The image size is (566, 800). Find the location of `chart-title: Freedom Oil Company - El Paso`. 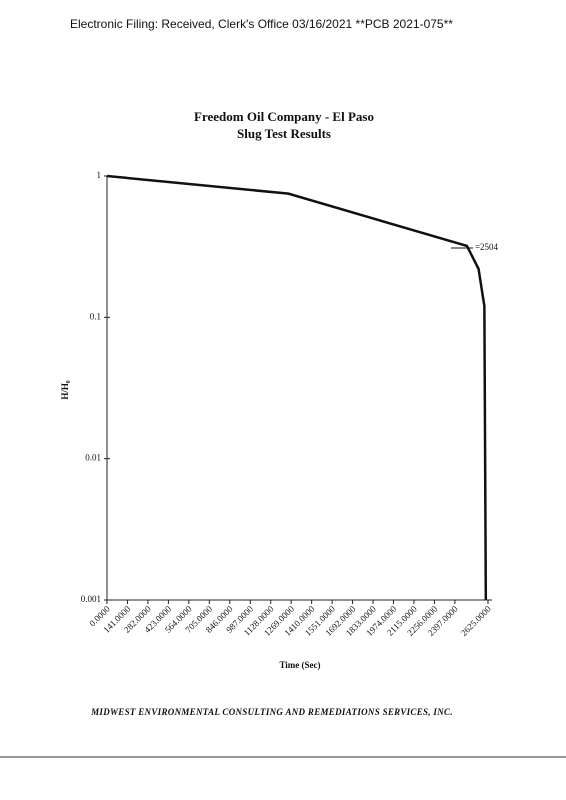

chart-title: Freedom Oil Company - El Paso is located at coordinates (284, 116).